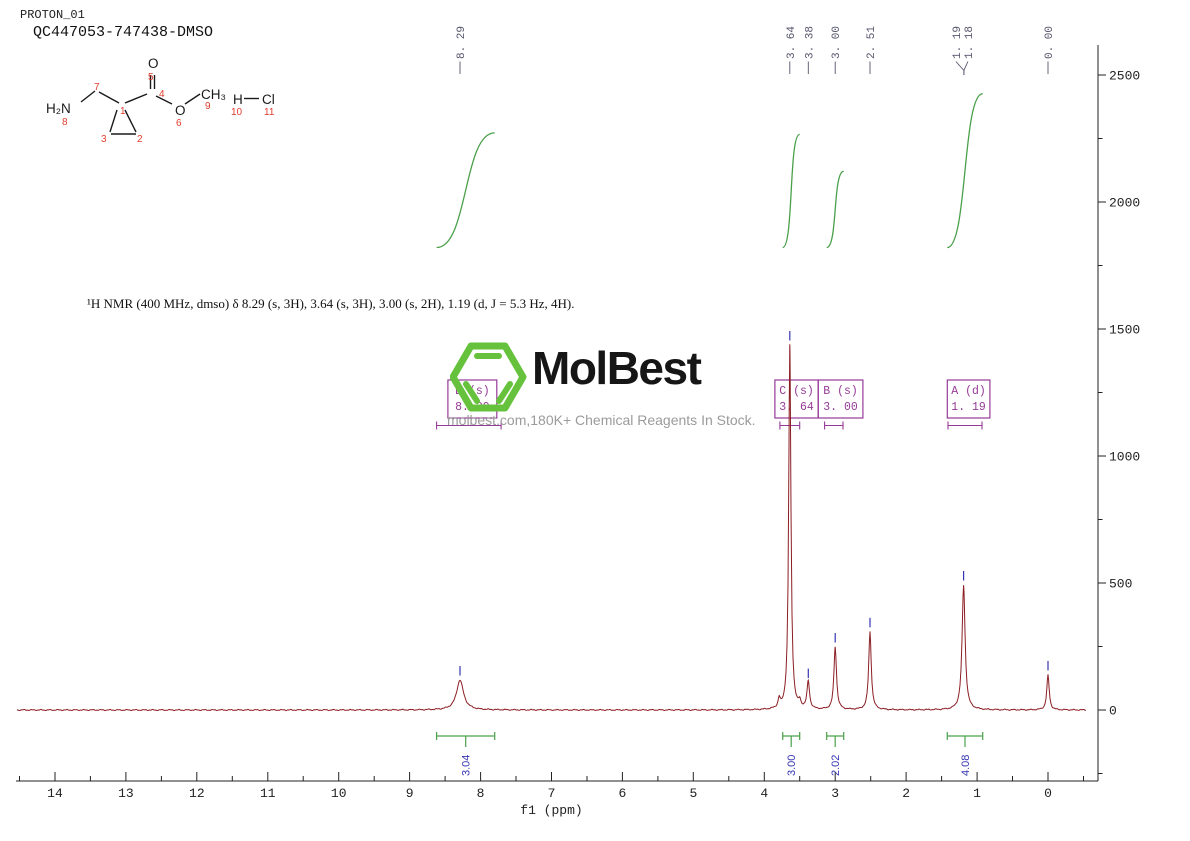 Image resolution: width=1190 pixels, height=841 pixels. Describe the element at coordinates (162, 94) in the screenshot. I see `atom-number: 4` at that location.